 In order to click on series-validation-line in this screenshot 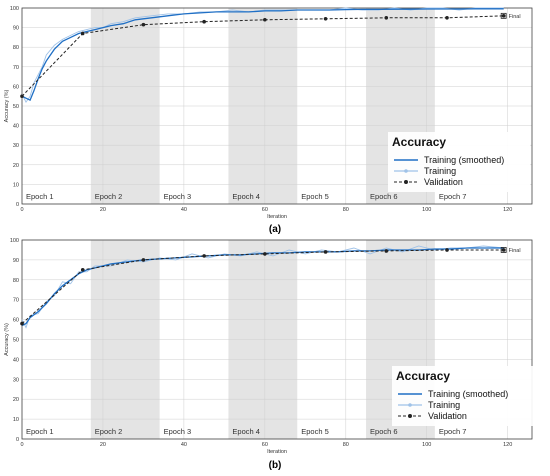, I will do `click(262, 286)`.